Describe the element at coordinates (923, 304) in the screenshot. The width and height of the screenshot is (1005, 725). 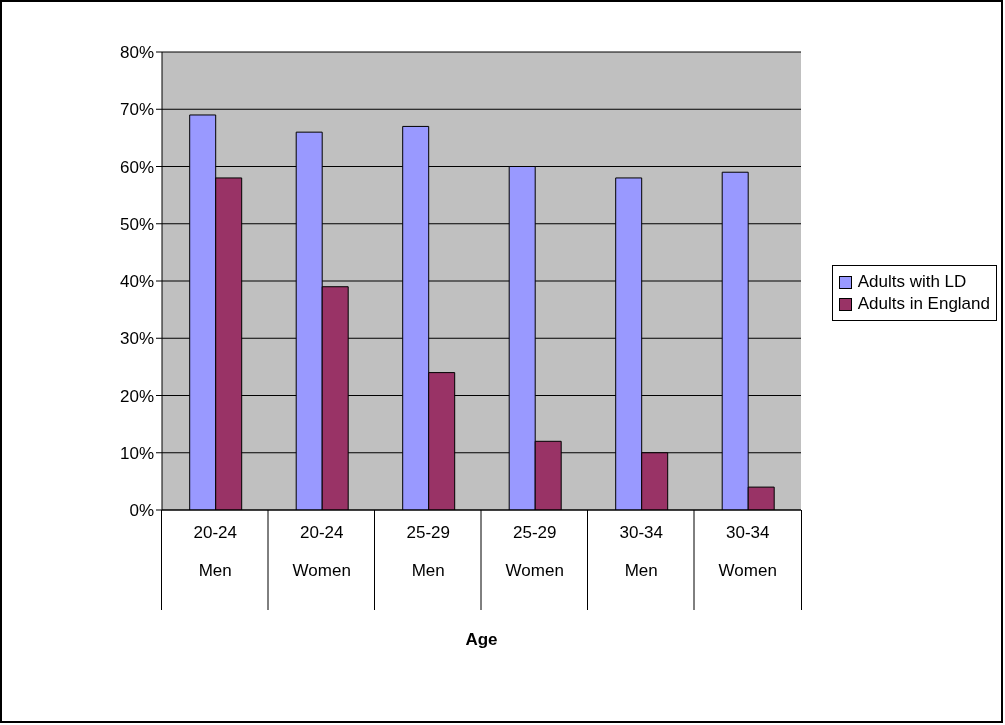
I see `legend-label: Adults in England` at that location.